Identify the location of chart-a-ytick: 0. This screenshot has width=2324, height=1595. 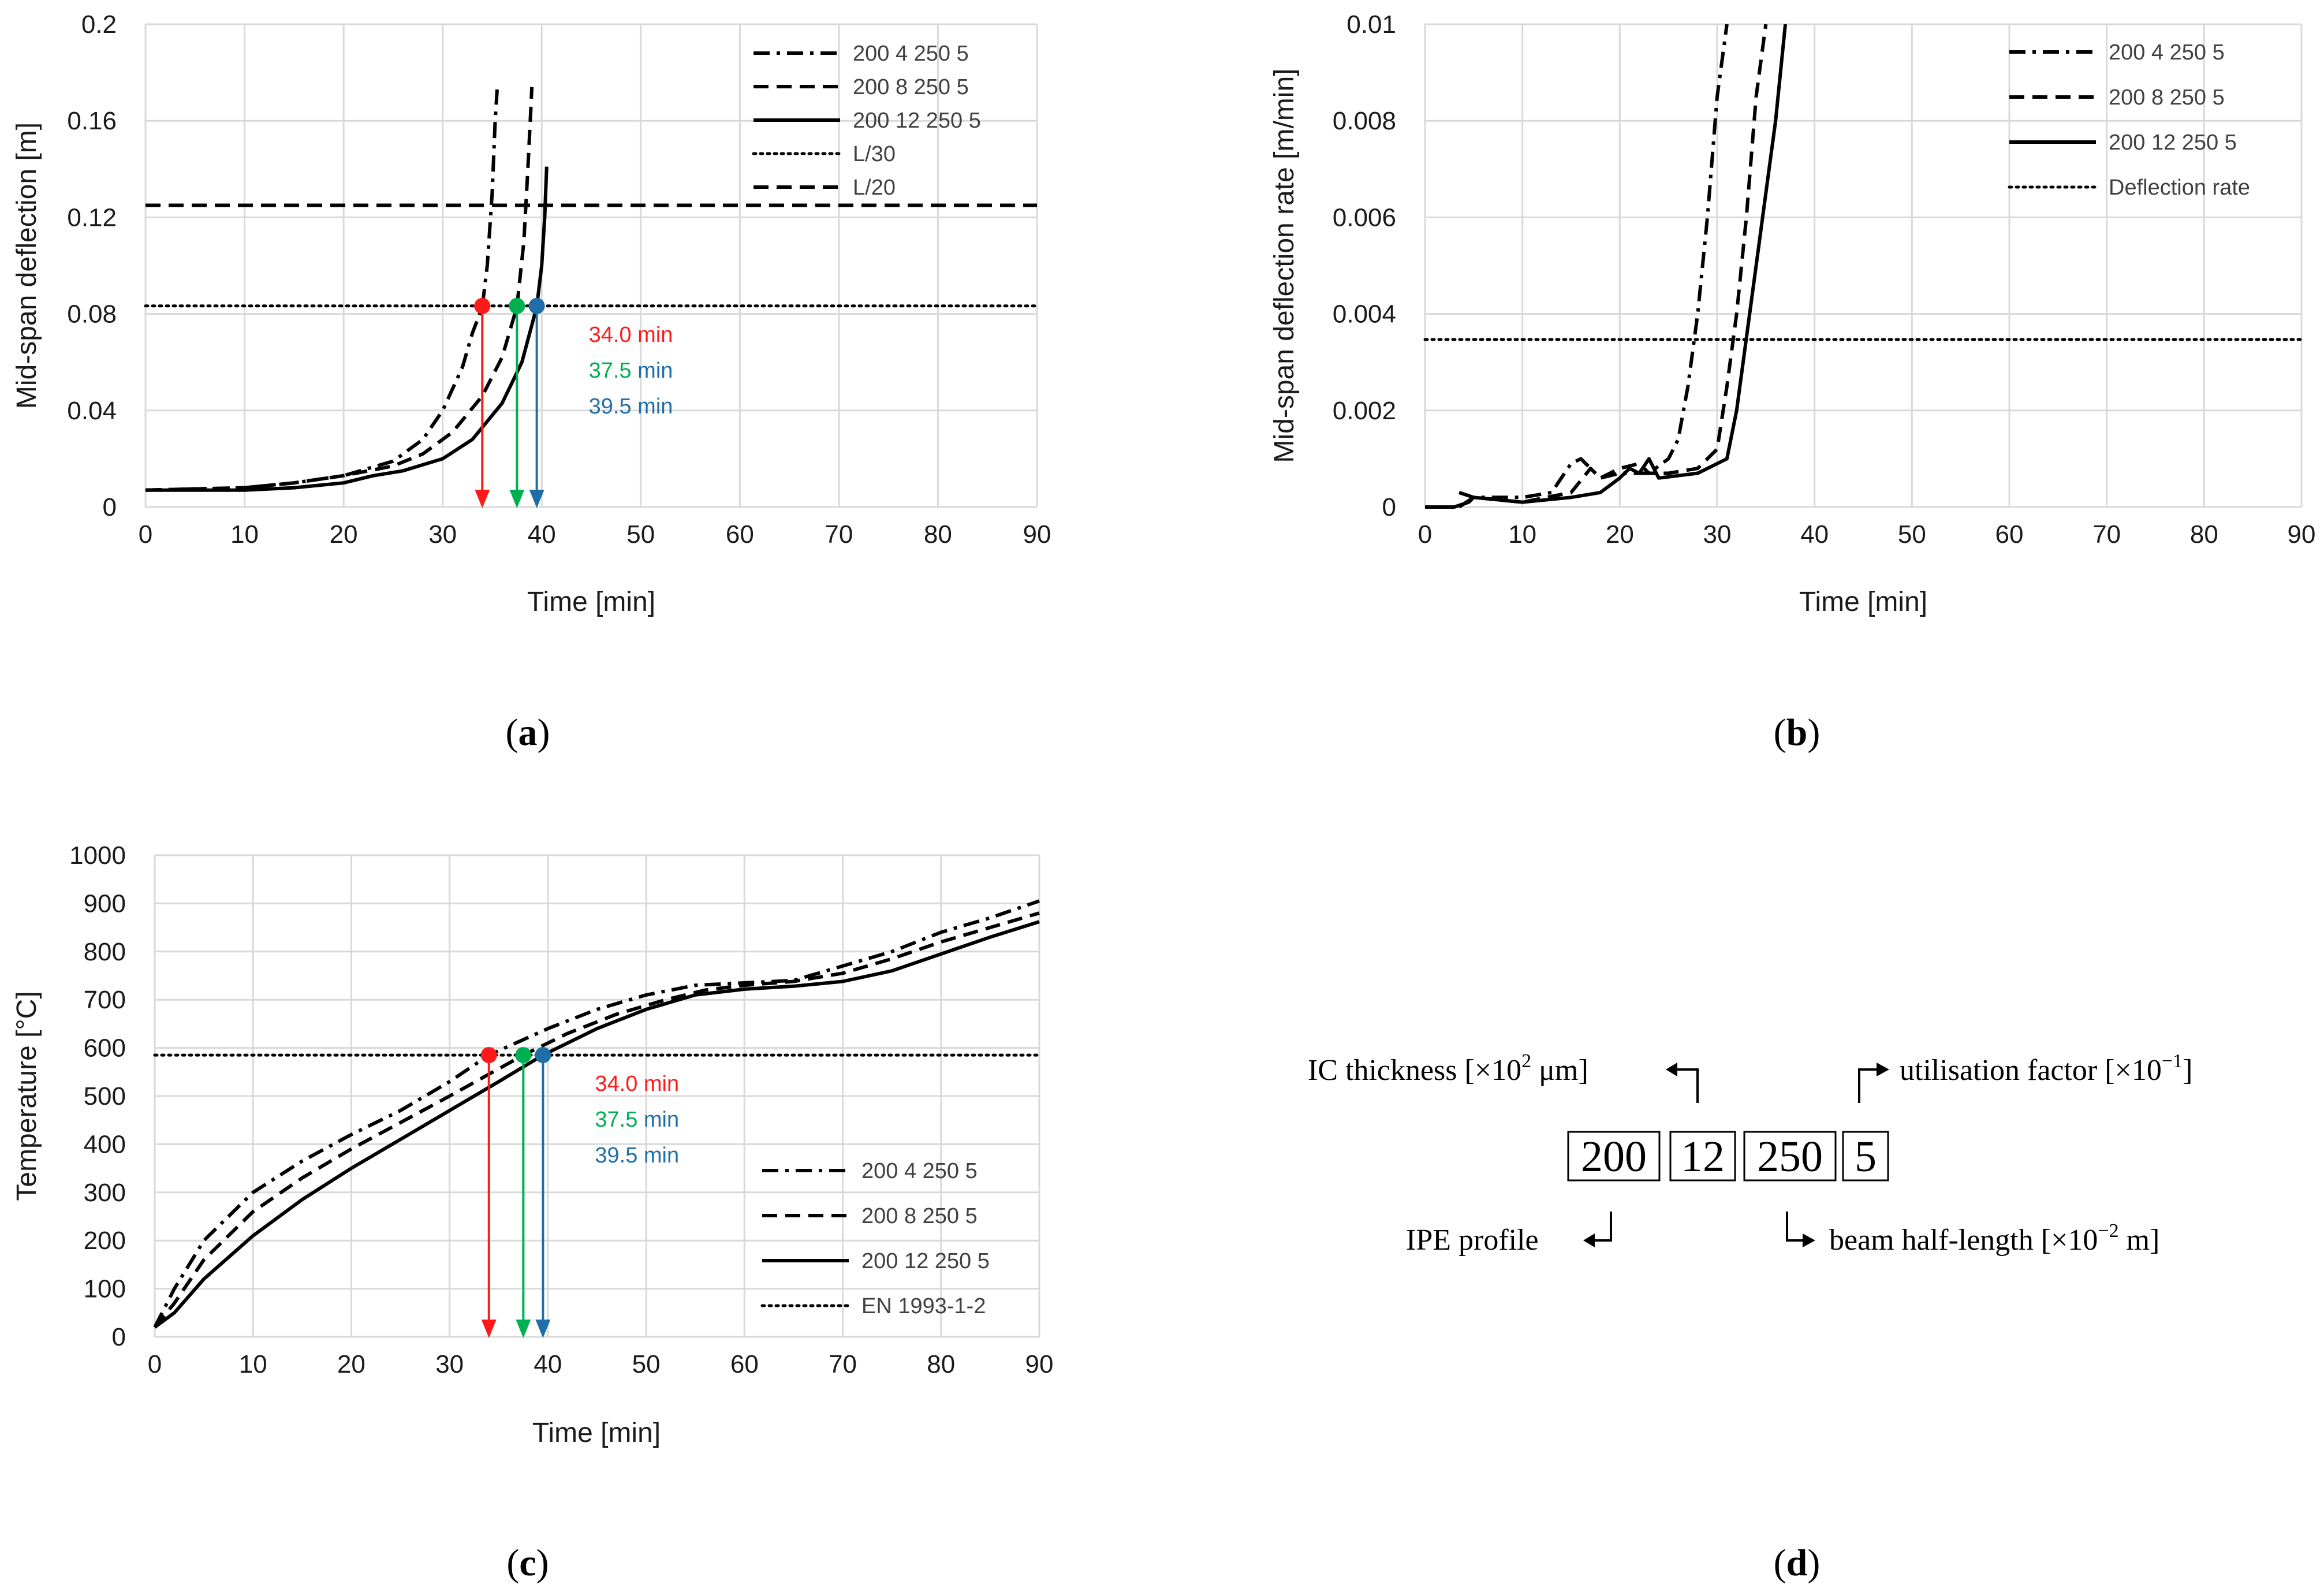
(110, 507).